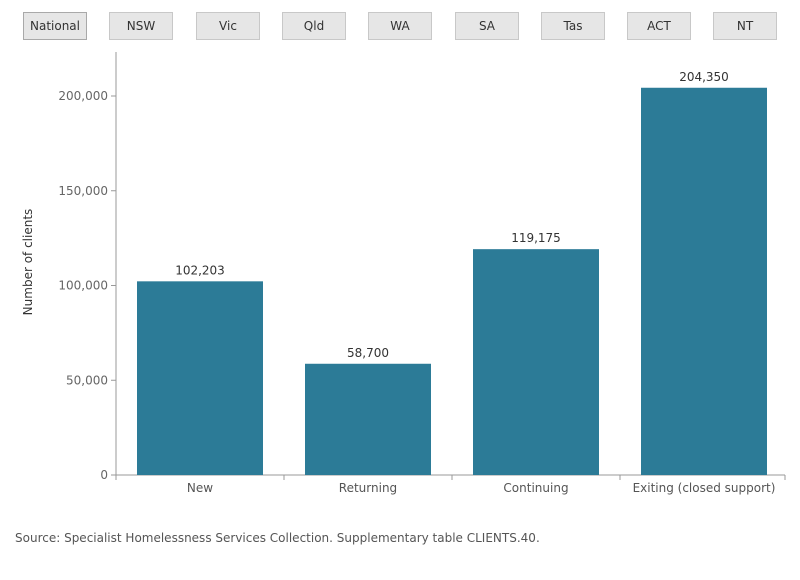 Image resolution: width=800 pixels, height=580 pixels. What do you see at coordinates (141, 26) in the screenshot?
I see `tab-nsw: NSW` at bounding box center [141, 26].